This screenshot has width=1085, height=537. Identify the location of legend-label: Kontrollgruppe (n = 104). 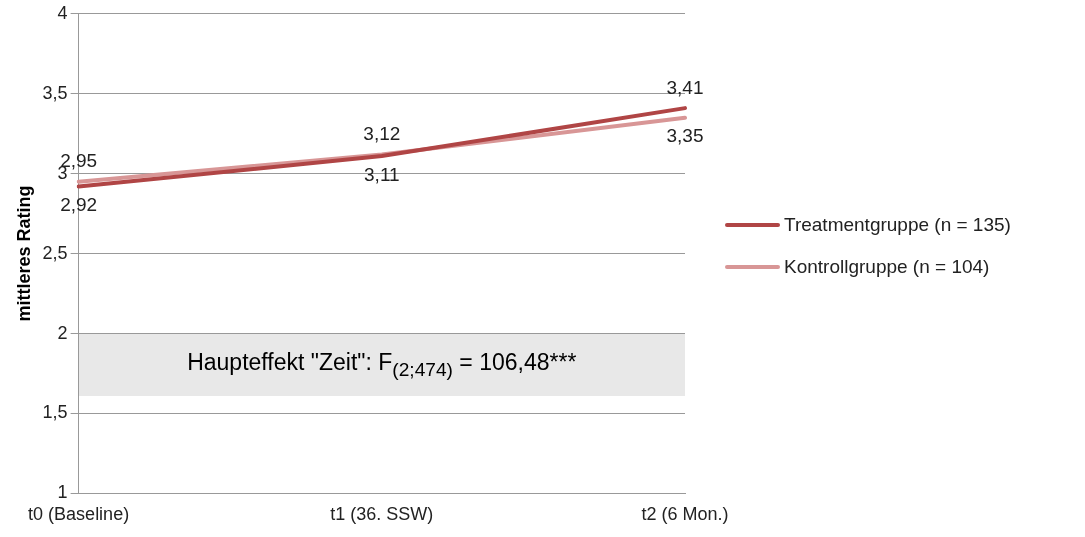
(887, 266).